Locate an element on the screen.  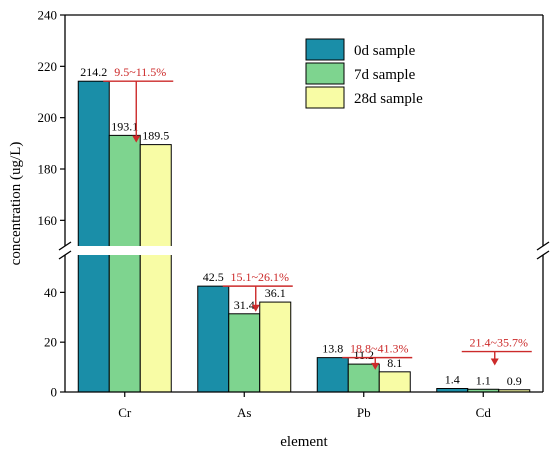
data-label-as-1: 31.4 is located at coordinates (244, 305).